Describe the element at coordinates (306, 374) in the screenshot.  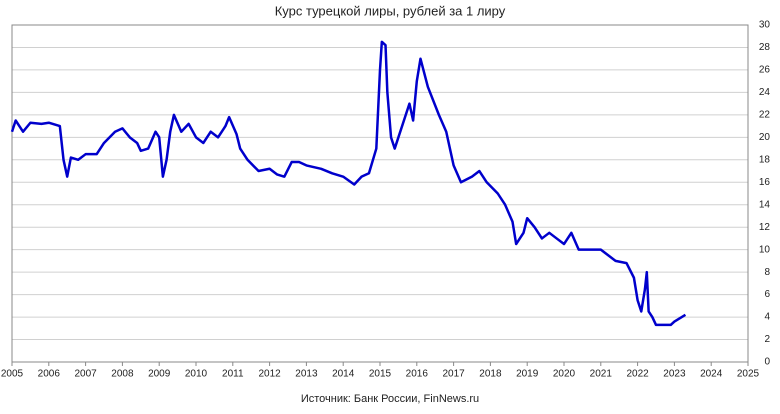
I see `x-tick-label: 2013` at that location.